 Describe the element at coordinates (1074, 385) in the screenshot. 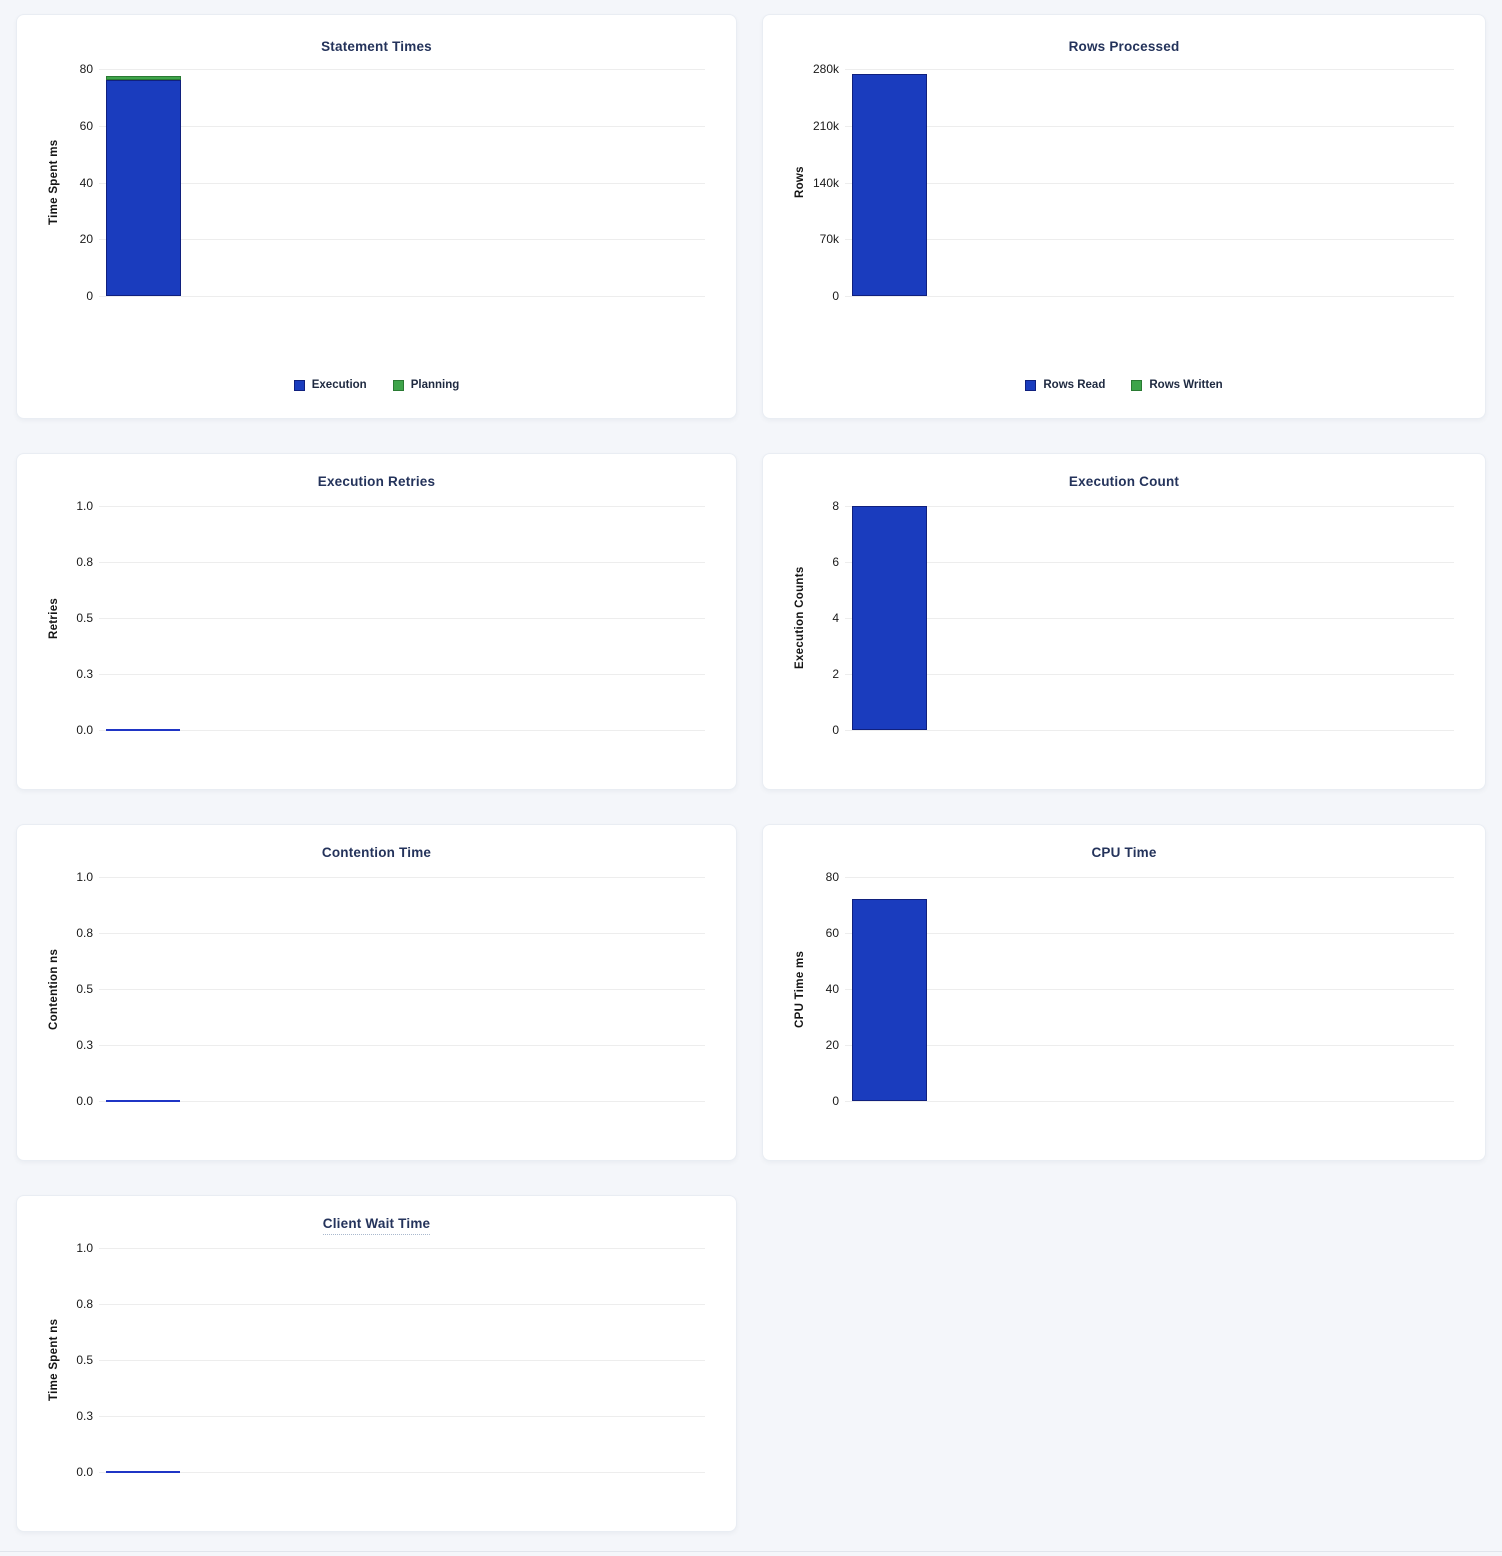

I see `legend-label: Rows Read` at that location.